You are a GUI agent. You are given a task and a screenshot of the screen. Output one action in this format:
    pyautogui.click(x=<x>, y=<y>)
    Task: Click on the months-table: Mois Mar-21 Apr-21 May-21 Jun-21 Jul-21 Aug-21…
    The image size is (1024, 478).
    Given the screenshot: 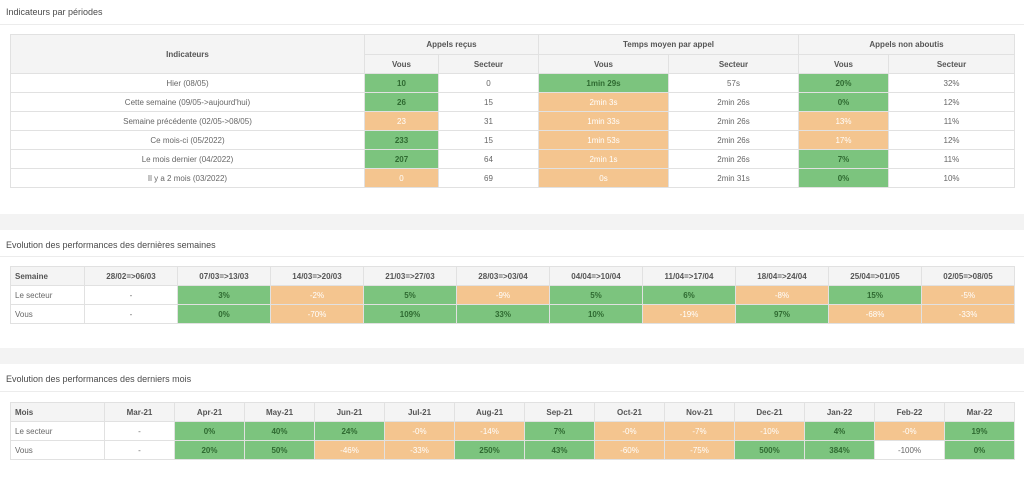 What is the action you would take?
    pyautogui.click(x=512, y=431)
    